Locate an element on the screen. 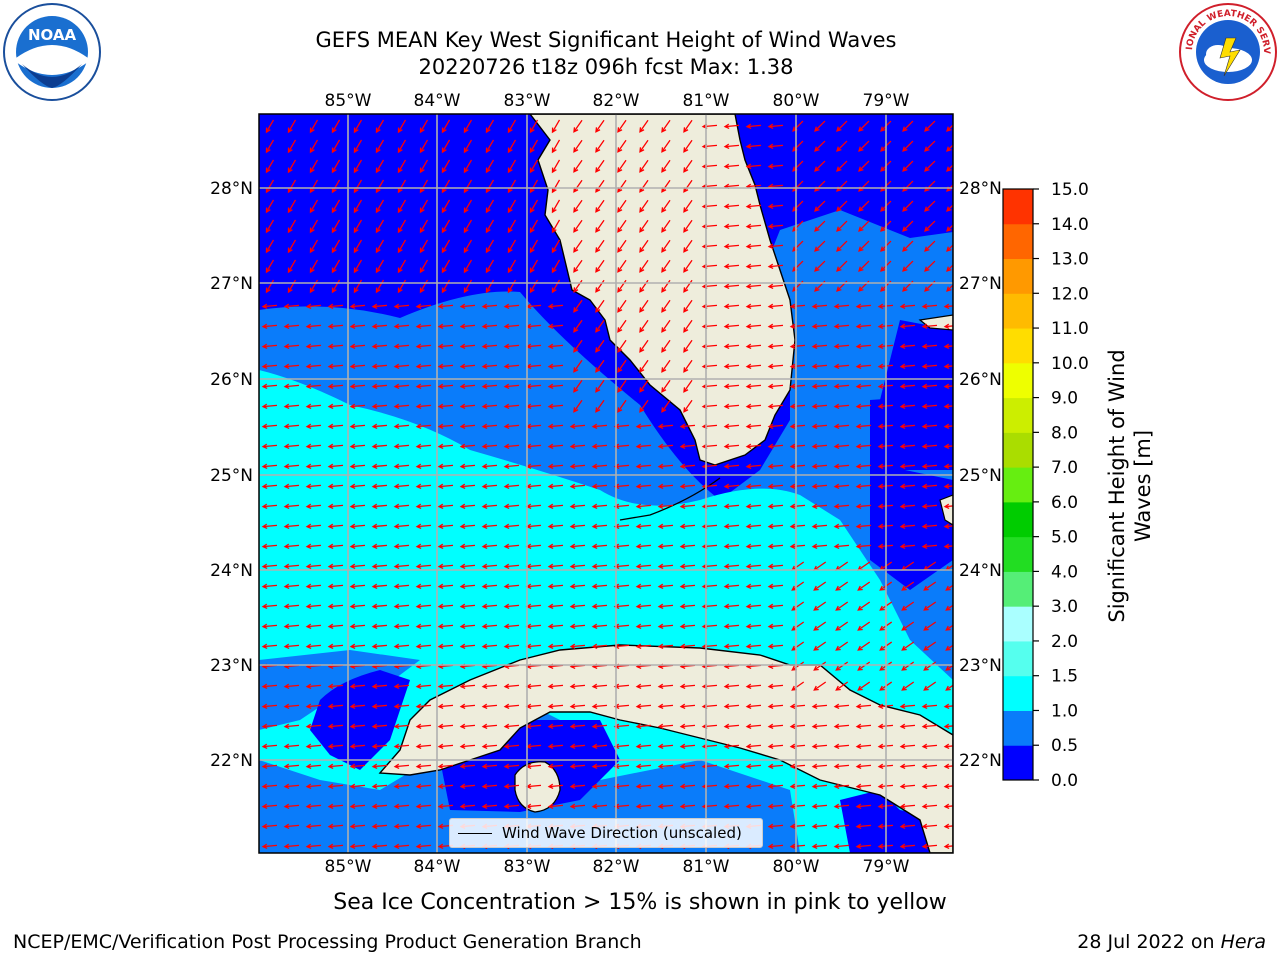 Image resolution: width=1280 pixels, height=960 pixels. colorbar-tick-label: 2.0 is located at coordinates (1064, 642).